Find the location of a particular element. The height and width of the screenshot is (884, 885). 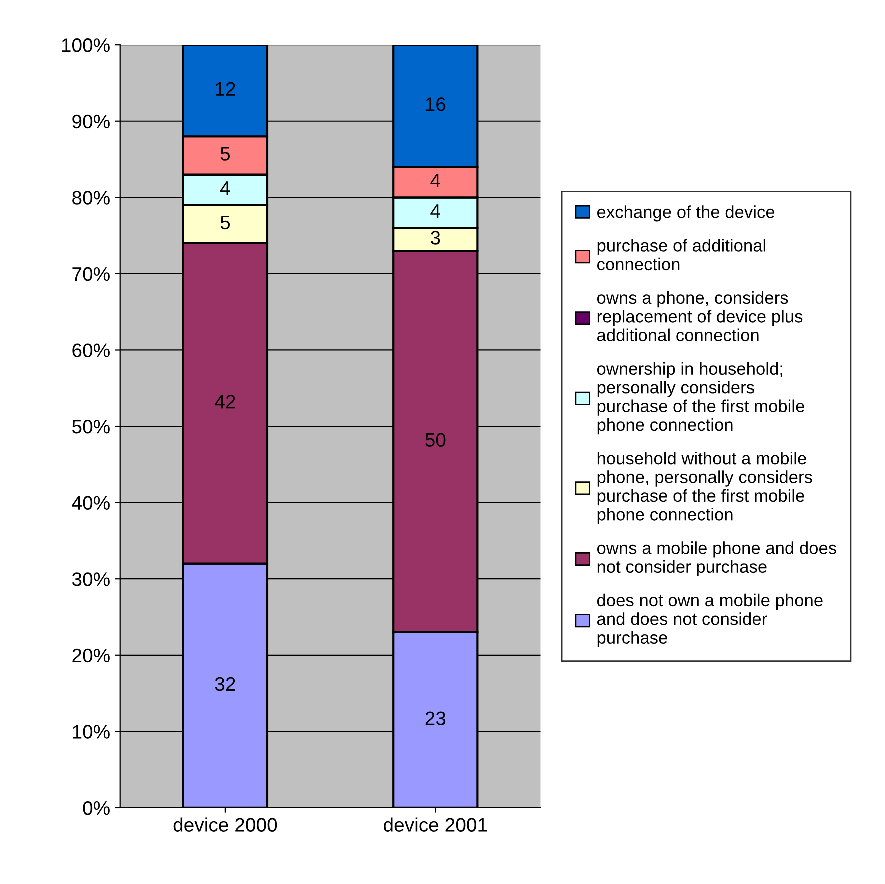

y-tick-label: 10% is located at coordinates (91, 732).